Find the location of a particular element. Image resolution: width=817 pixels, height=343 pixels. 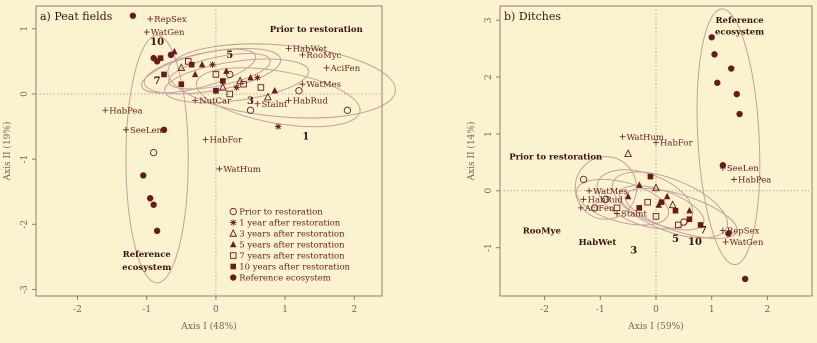

species-label: Stalnt is located at coordinates (634, 215).